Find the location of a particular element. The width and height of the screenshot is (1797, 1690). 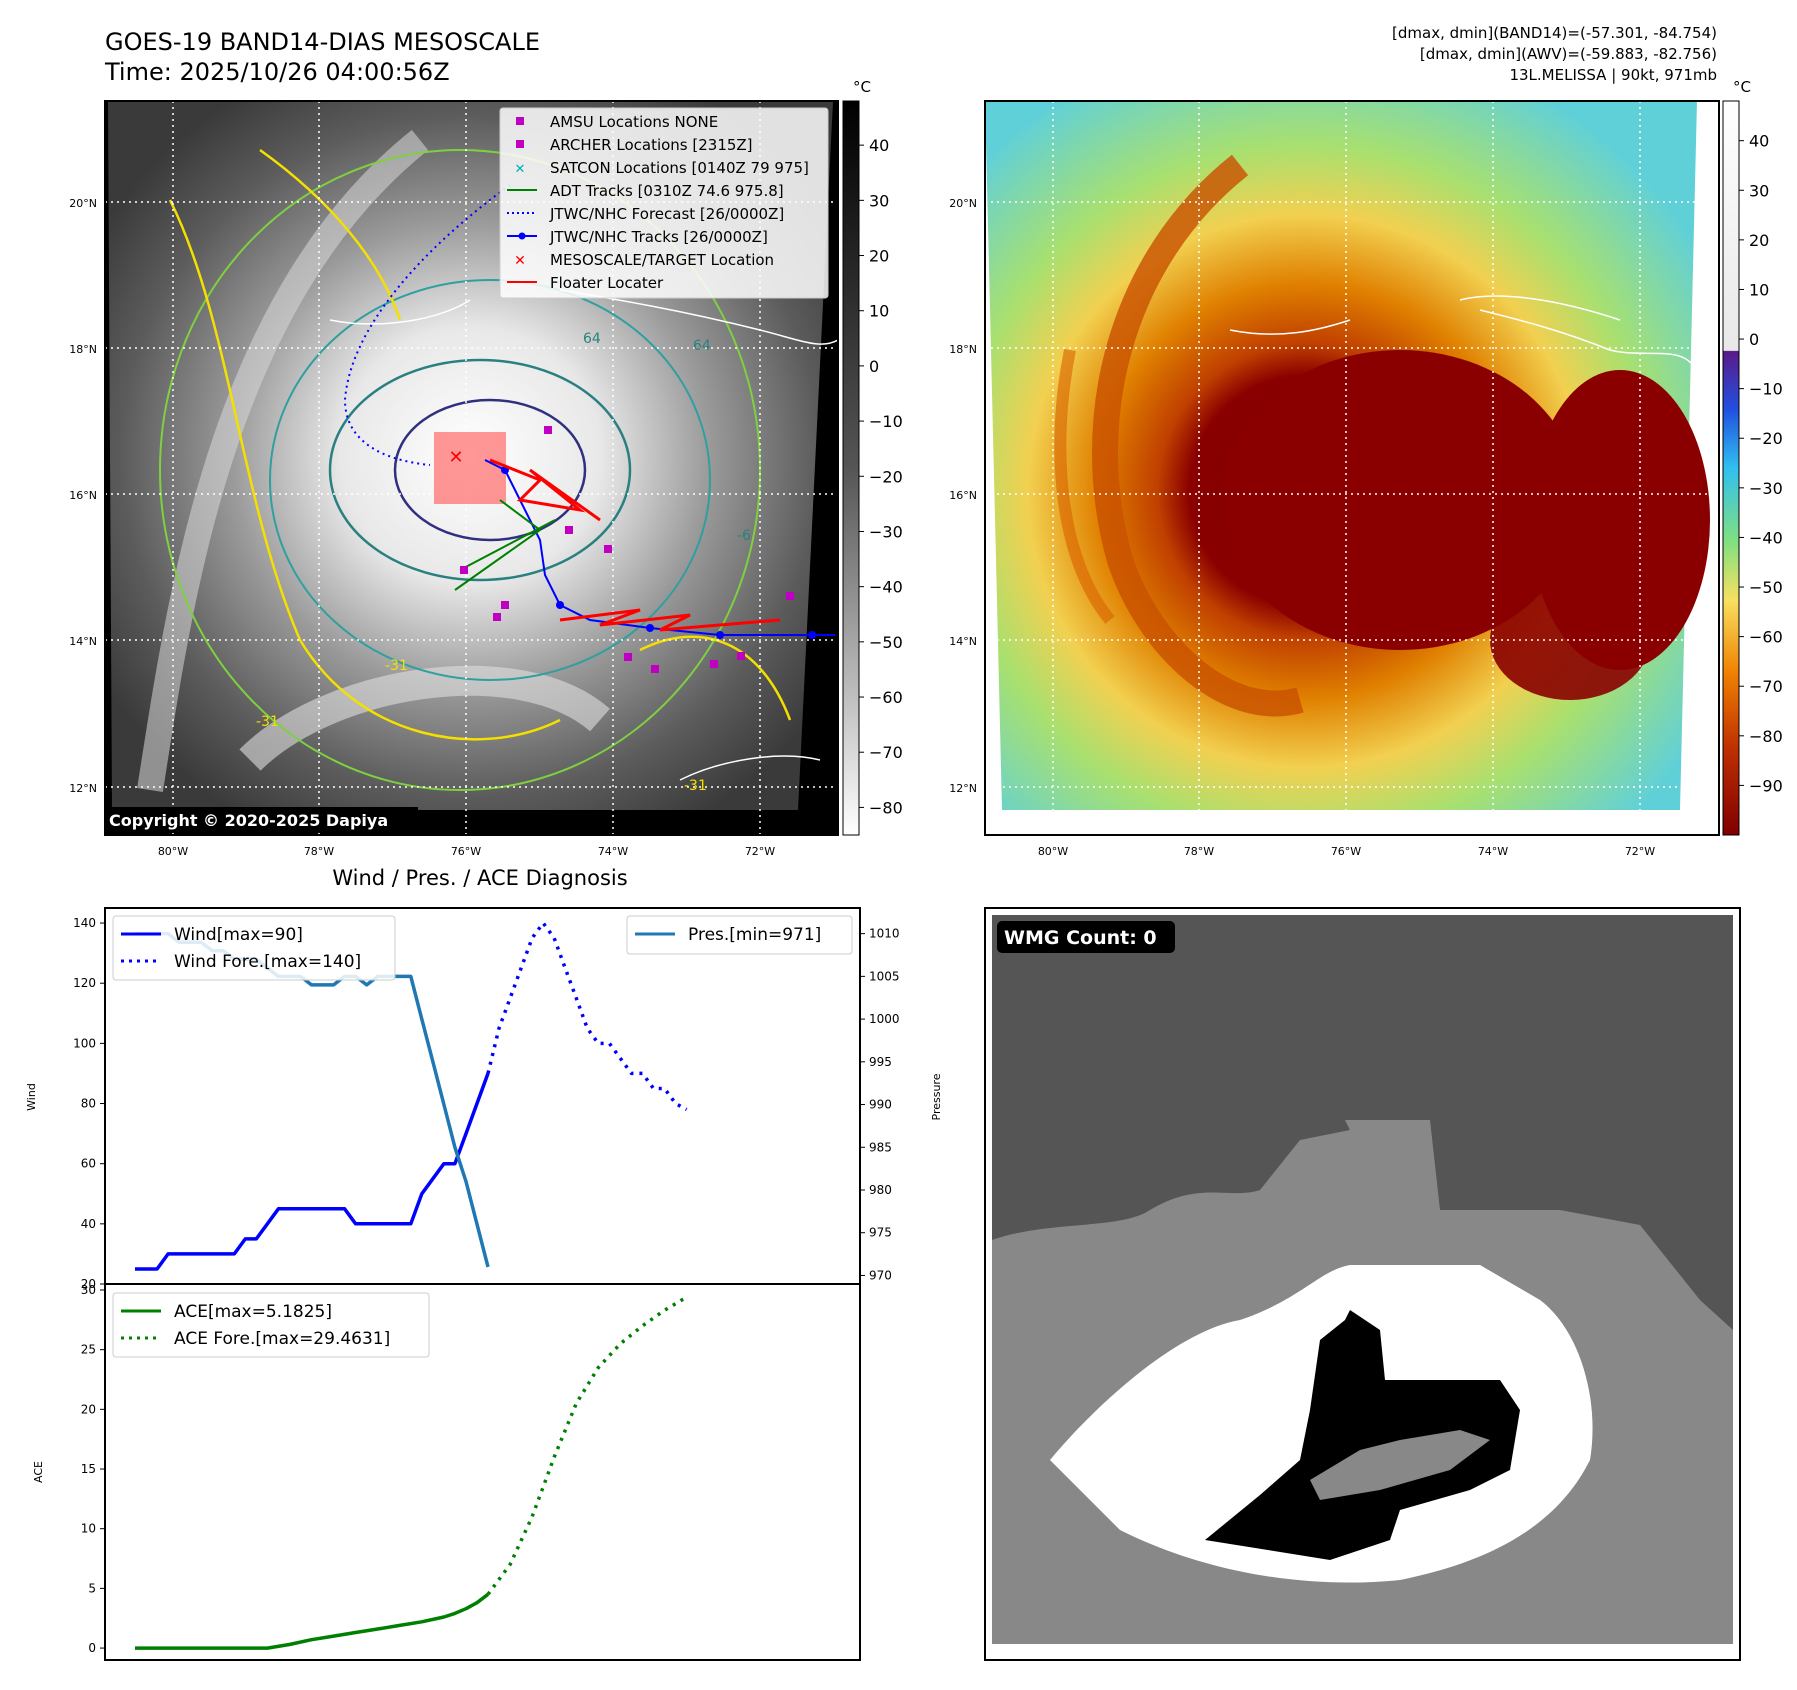

copyright-box is located at coordinates (261, 820).